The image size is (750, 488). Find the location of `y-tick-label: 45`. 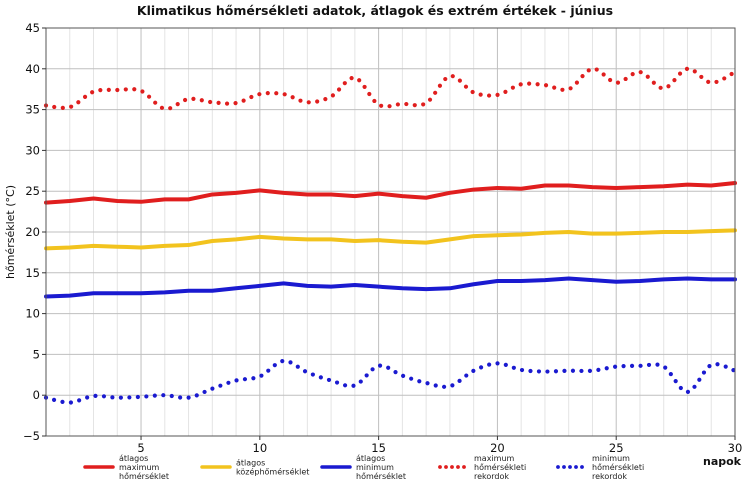

y-tick-label: 45 is located at coordinates (32, 28).